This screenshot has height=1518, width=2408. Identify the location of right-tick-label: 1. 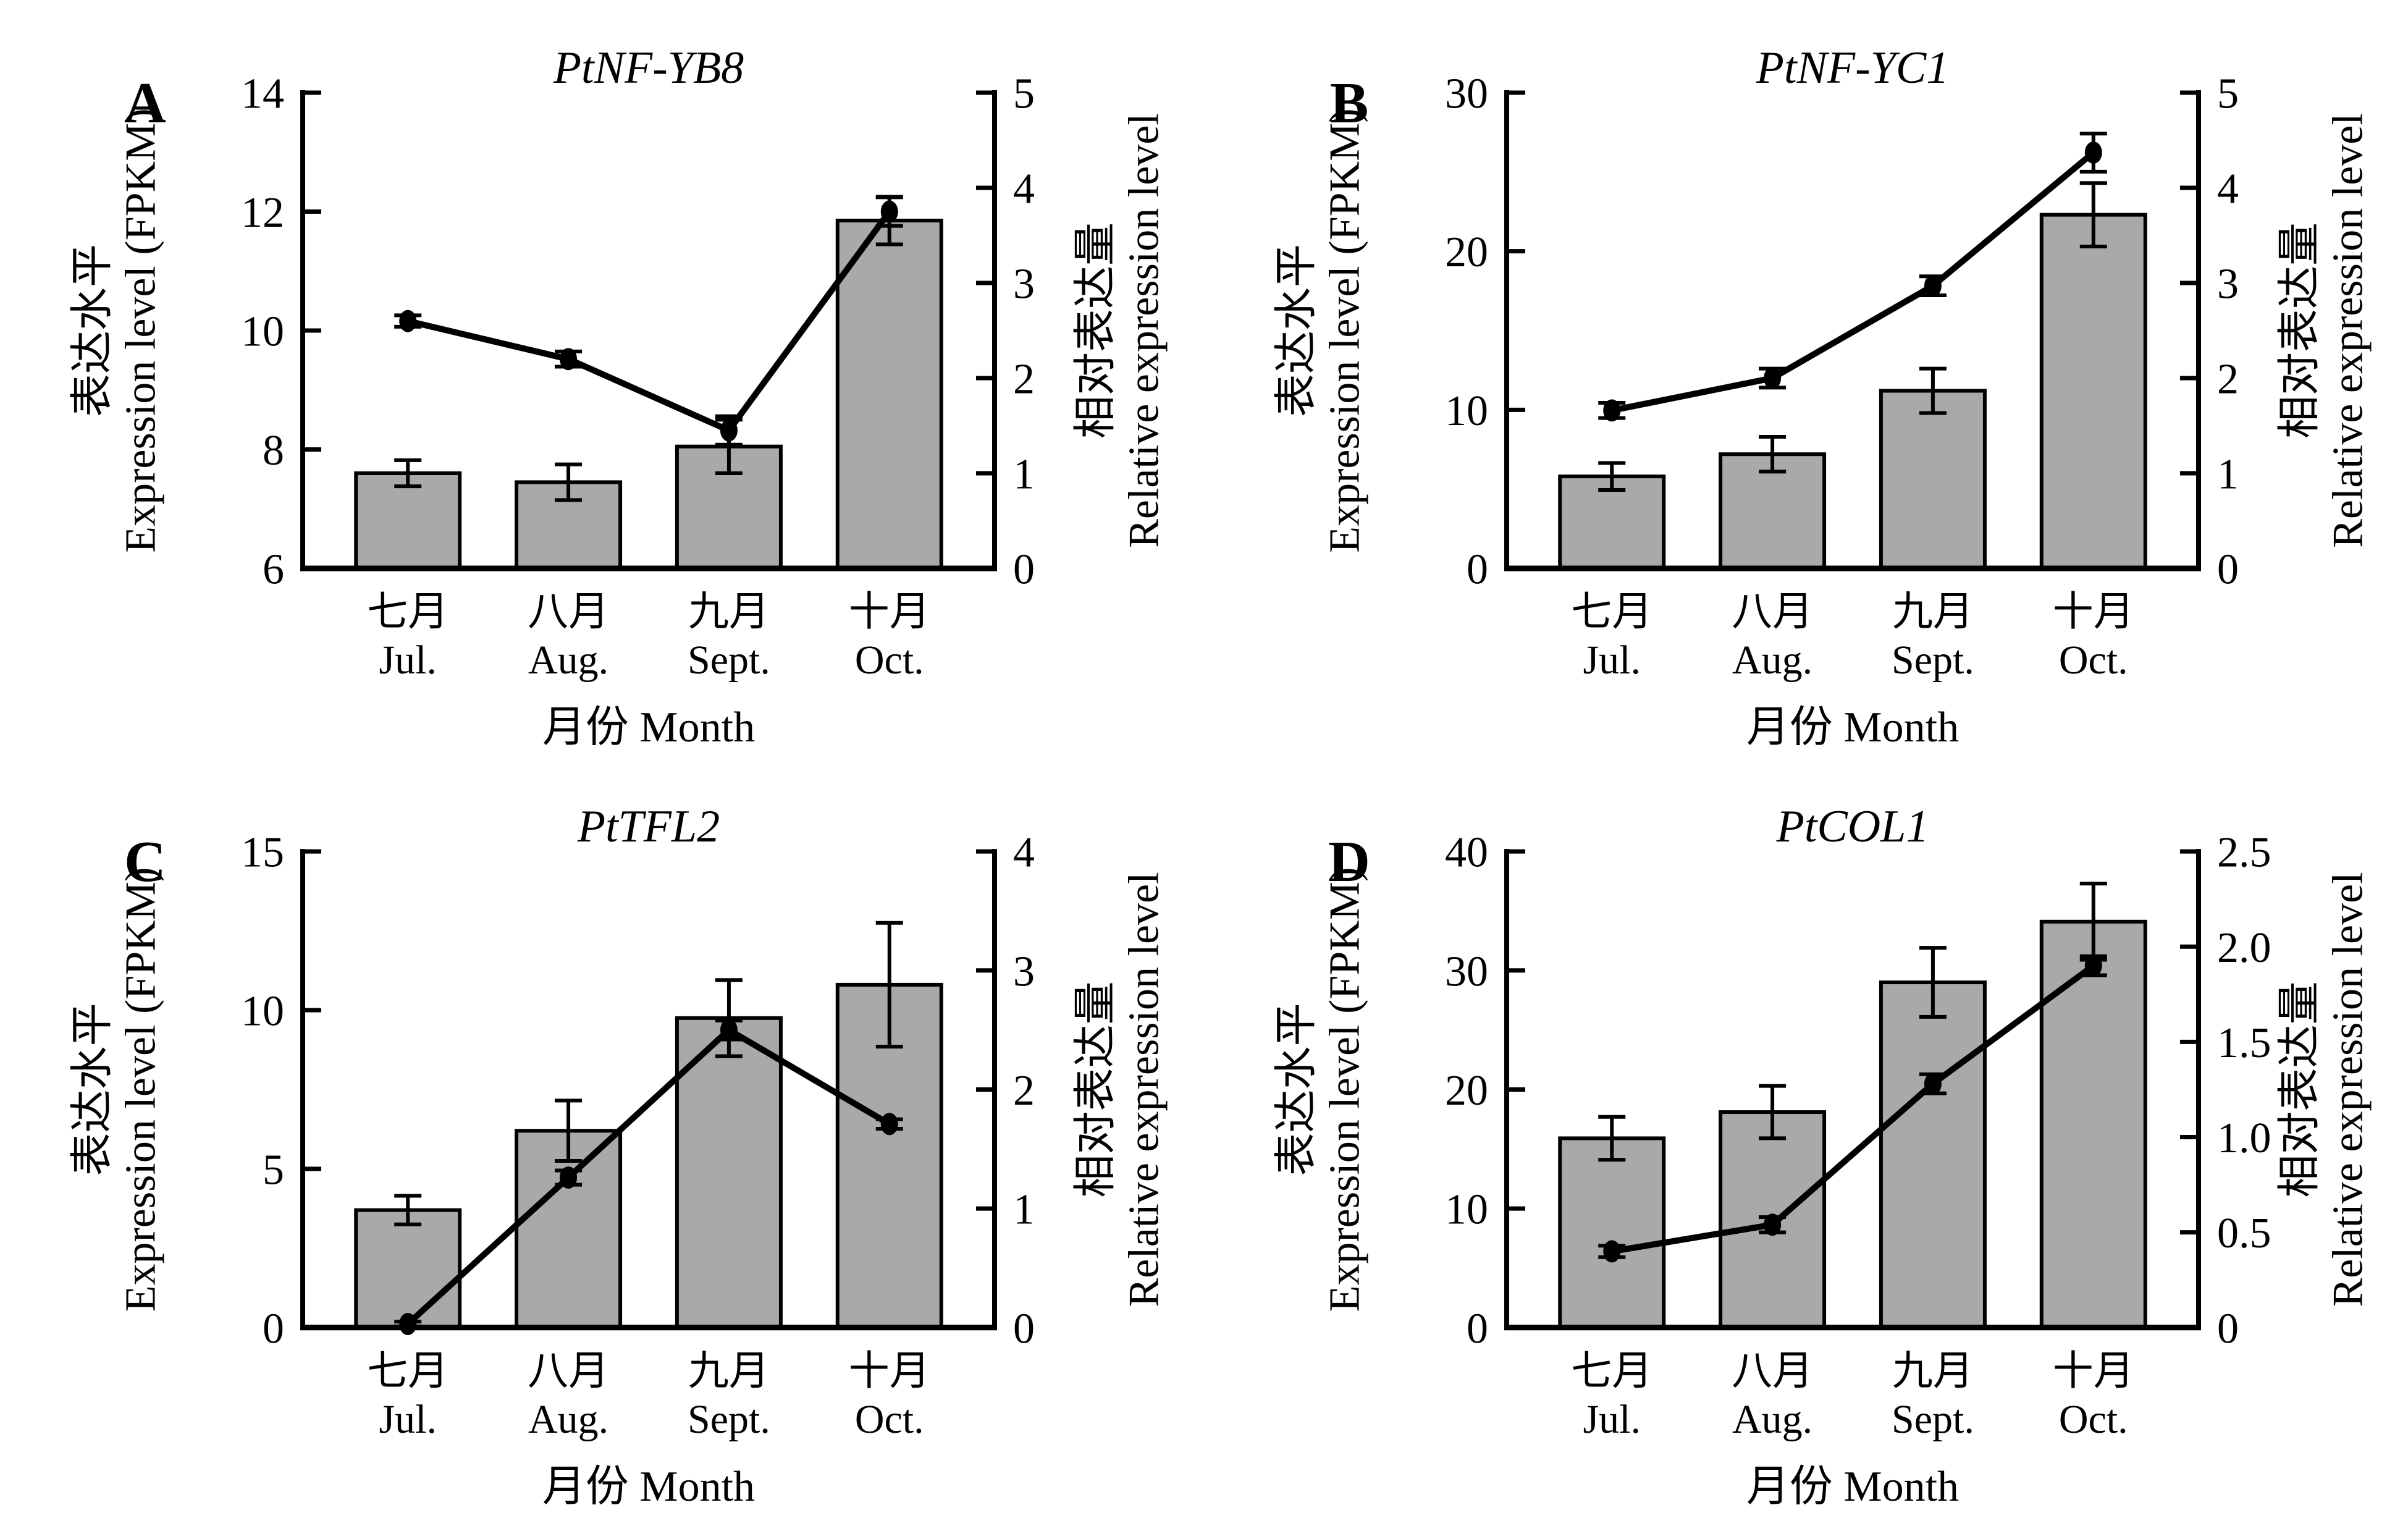
(1024, 1210).